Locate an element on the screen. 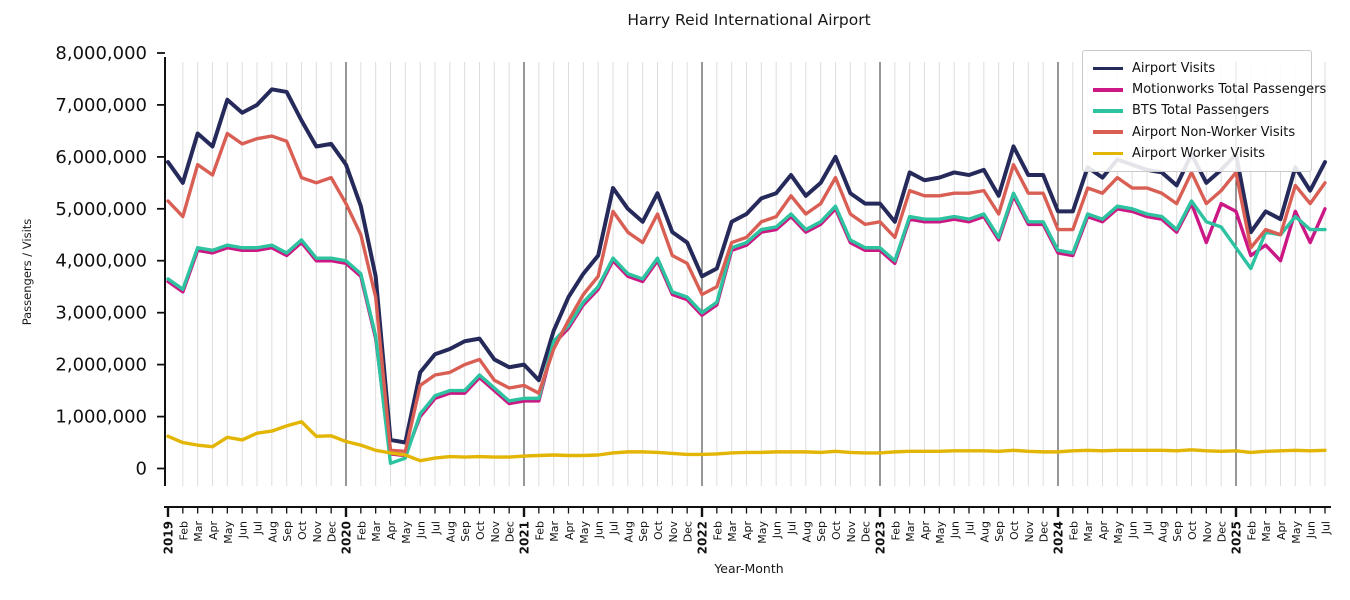 This screenshot has width=1350, height=600. legend-label: Airport Non-Worker Visits is located at coordinates (1214, 132).